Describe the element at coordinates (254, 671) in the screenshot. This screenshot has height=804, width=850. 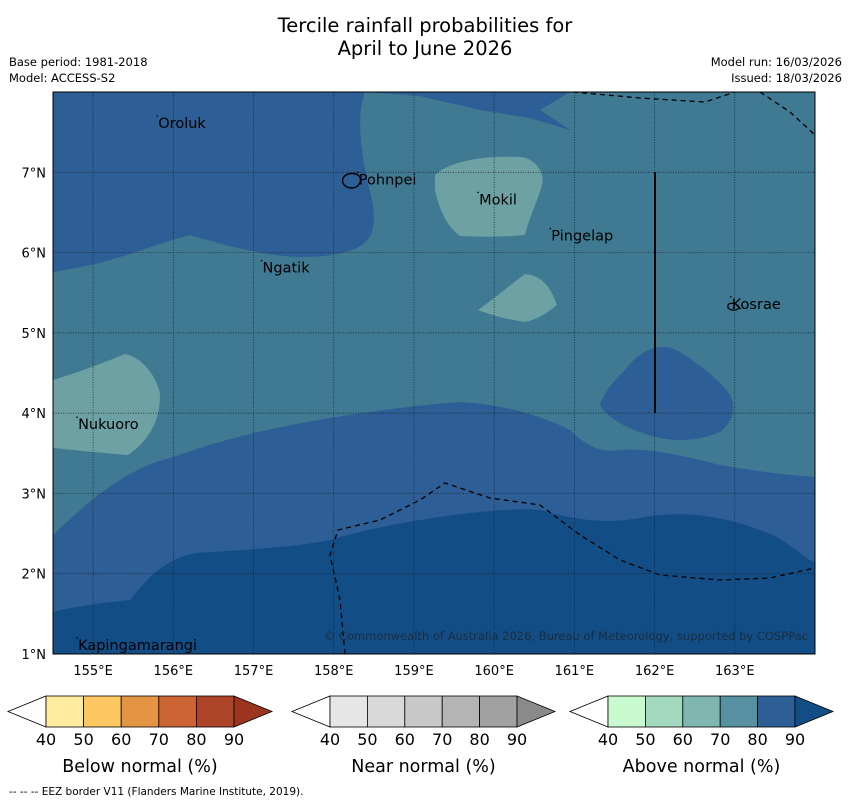
I see `lon-label: 157°E` at that location.